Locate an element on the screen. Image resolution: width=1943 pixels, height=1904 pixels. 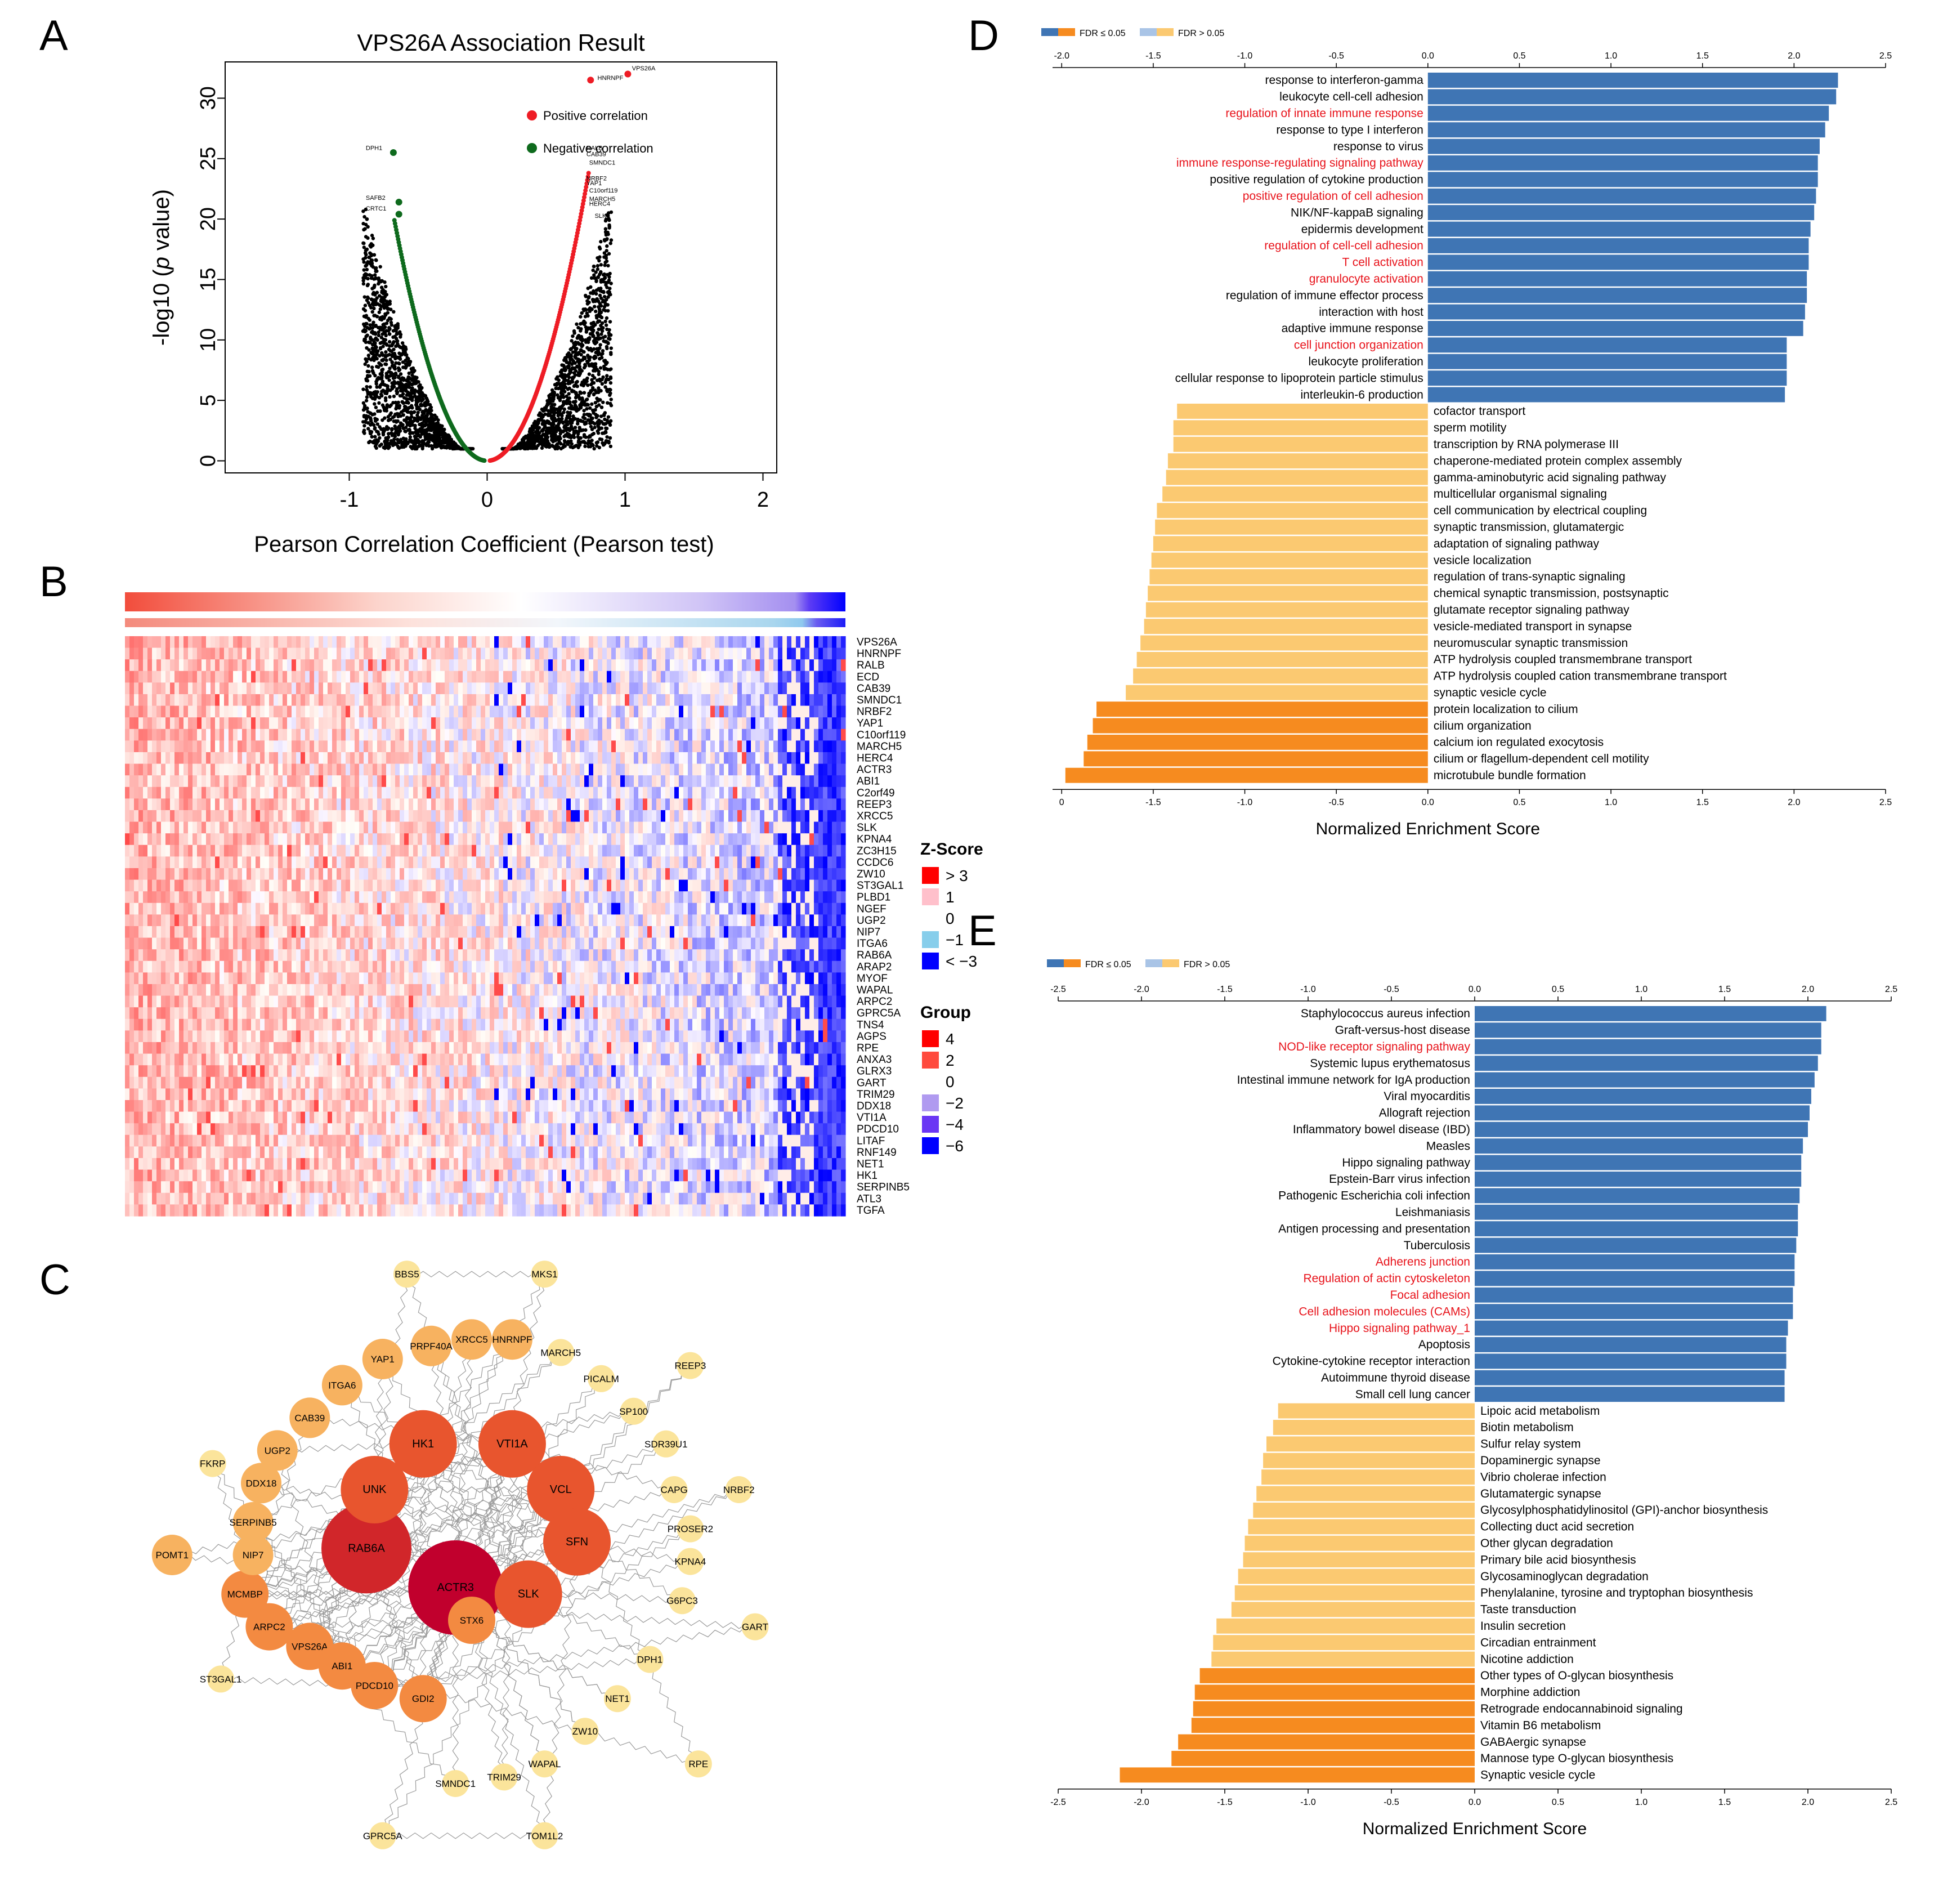
legend-marker is located at coordinates (532, 115).